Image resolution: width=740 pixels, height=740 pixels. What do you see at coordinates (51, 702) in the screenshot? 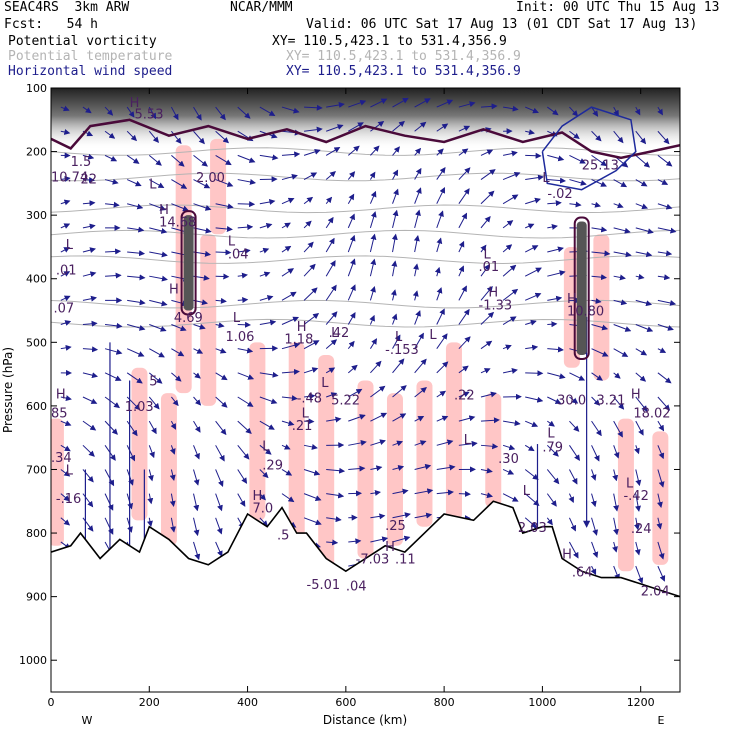
I see `x-tick-label-0: 0` at bounding box center [51, 702].